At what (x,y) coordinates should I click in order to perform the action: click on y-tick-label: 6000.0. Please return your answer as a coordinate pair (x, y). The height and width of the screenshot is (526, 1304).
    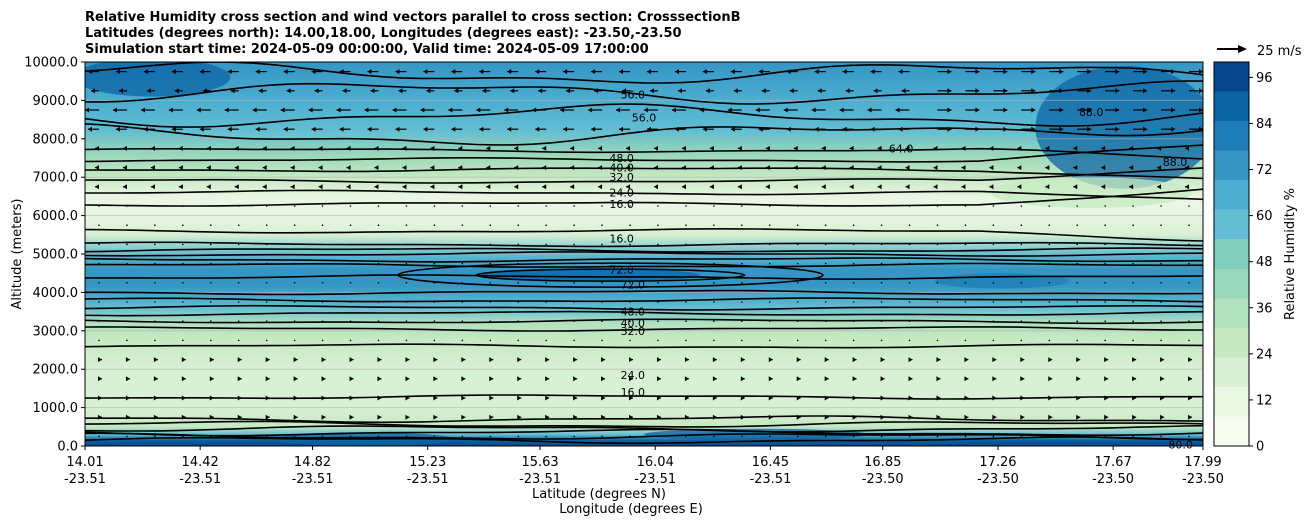
    Looking at the image, I should click on (56, 216).